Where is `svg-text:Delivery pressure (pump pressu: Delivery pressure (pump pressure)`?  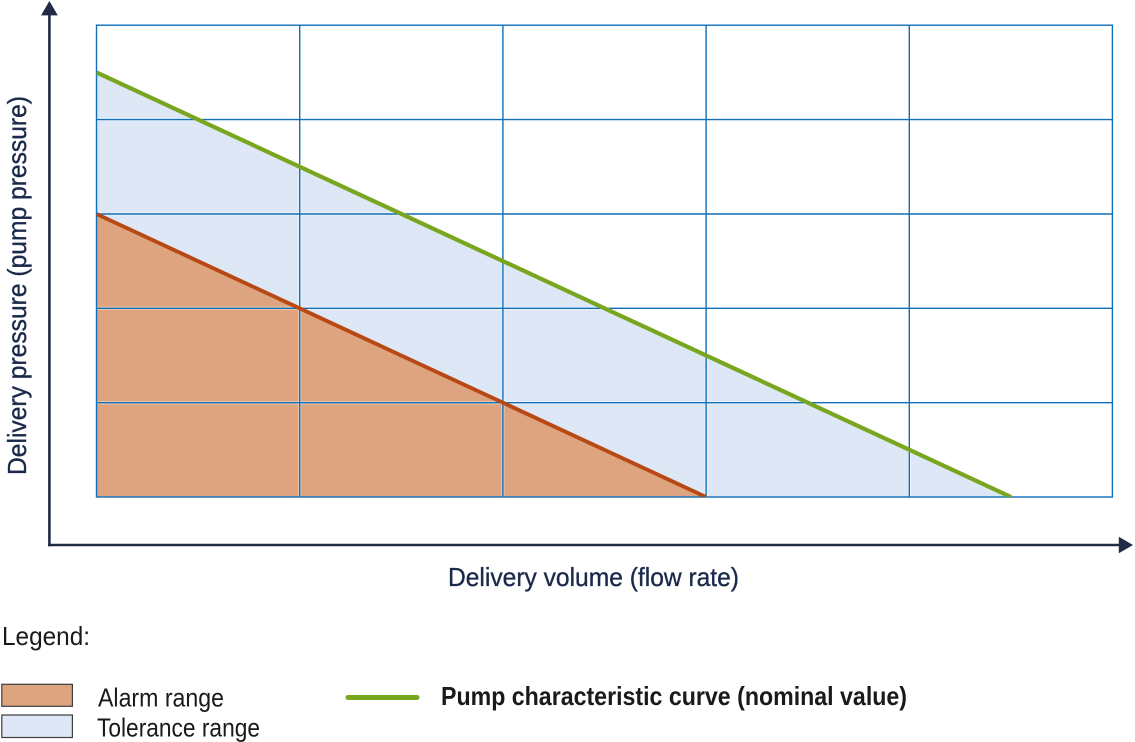 svg-text:Delivery pressure (pump pressu: Delivery pressure (pump pressure) is located at coordinates (17, 285).